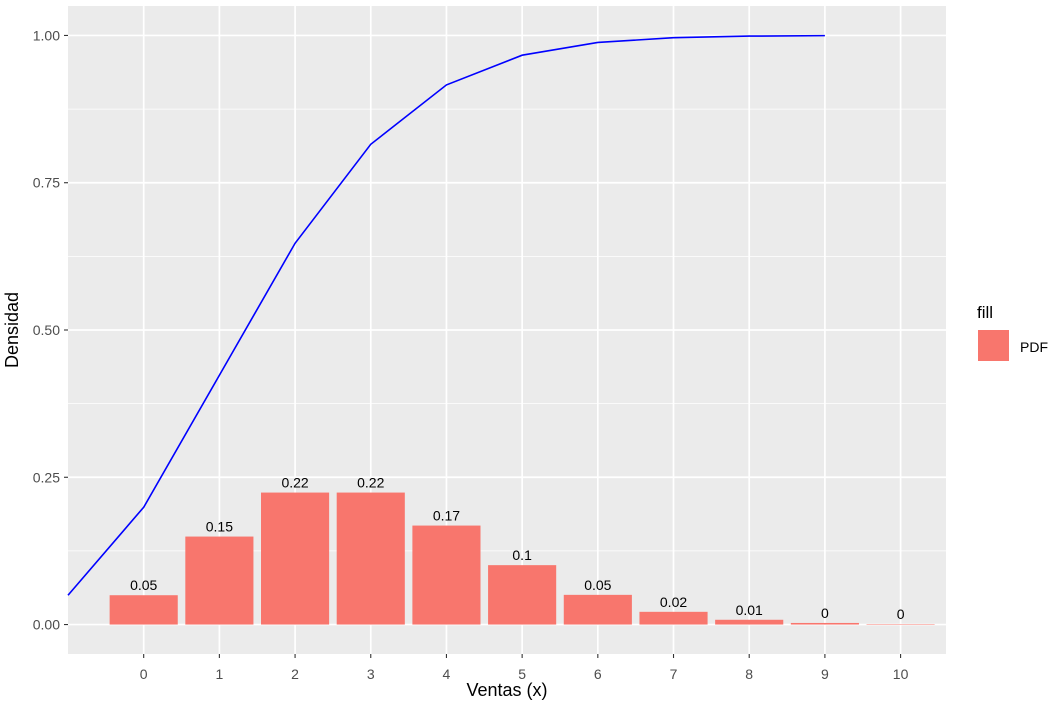 The image size is (1058, 702). I want to click on x-axis-title: Ventas (x), so click(506, 690).